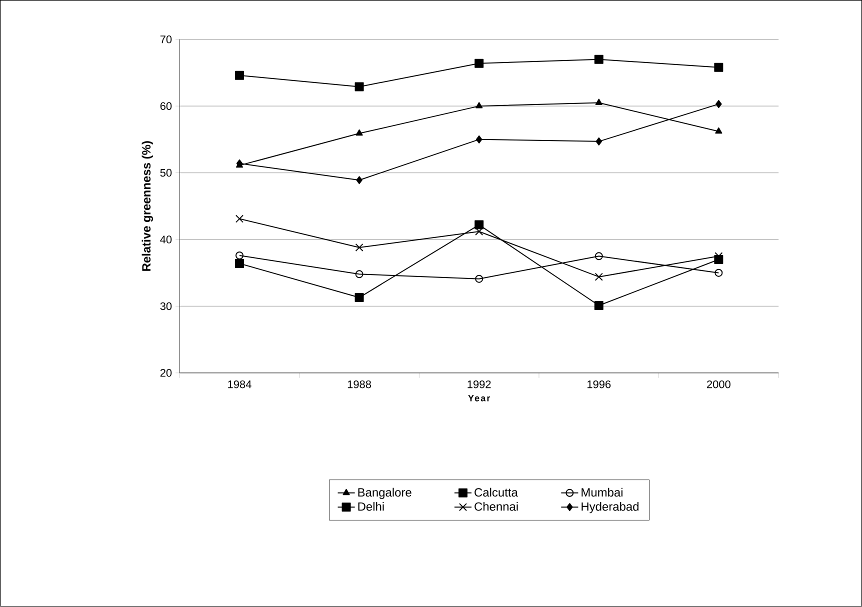  What do you see at coordinates (166, 40) in the screenshot?
I see `y-tick-label: 70` at bounding box center [166, 40].